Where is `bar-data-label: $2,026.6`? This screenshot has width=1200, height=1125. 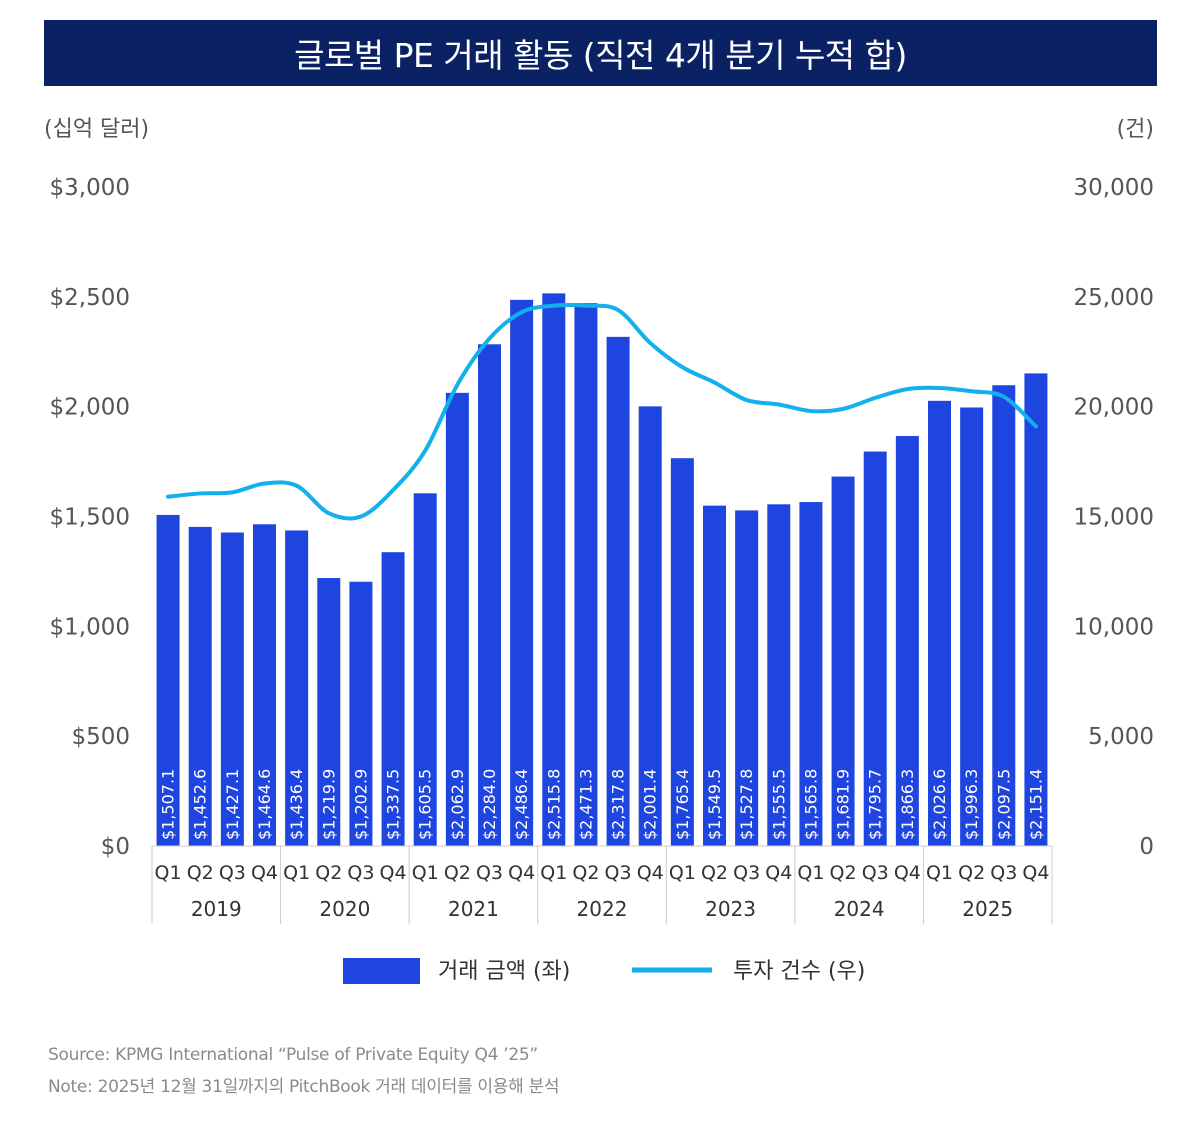 bar-data-label: $2,026.6 is located at coordinates (939, 804).